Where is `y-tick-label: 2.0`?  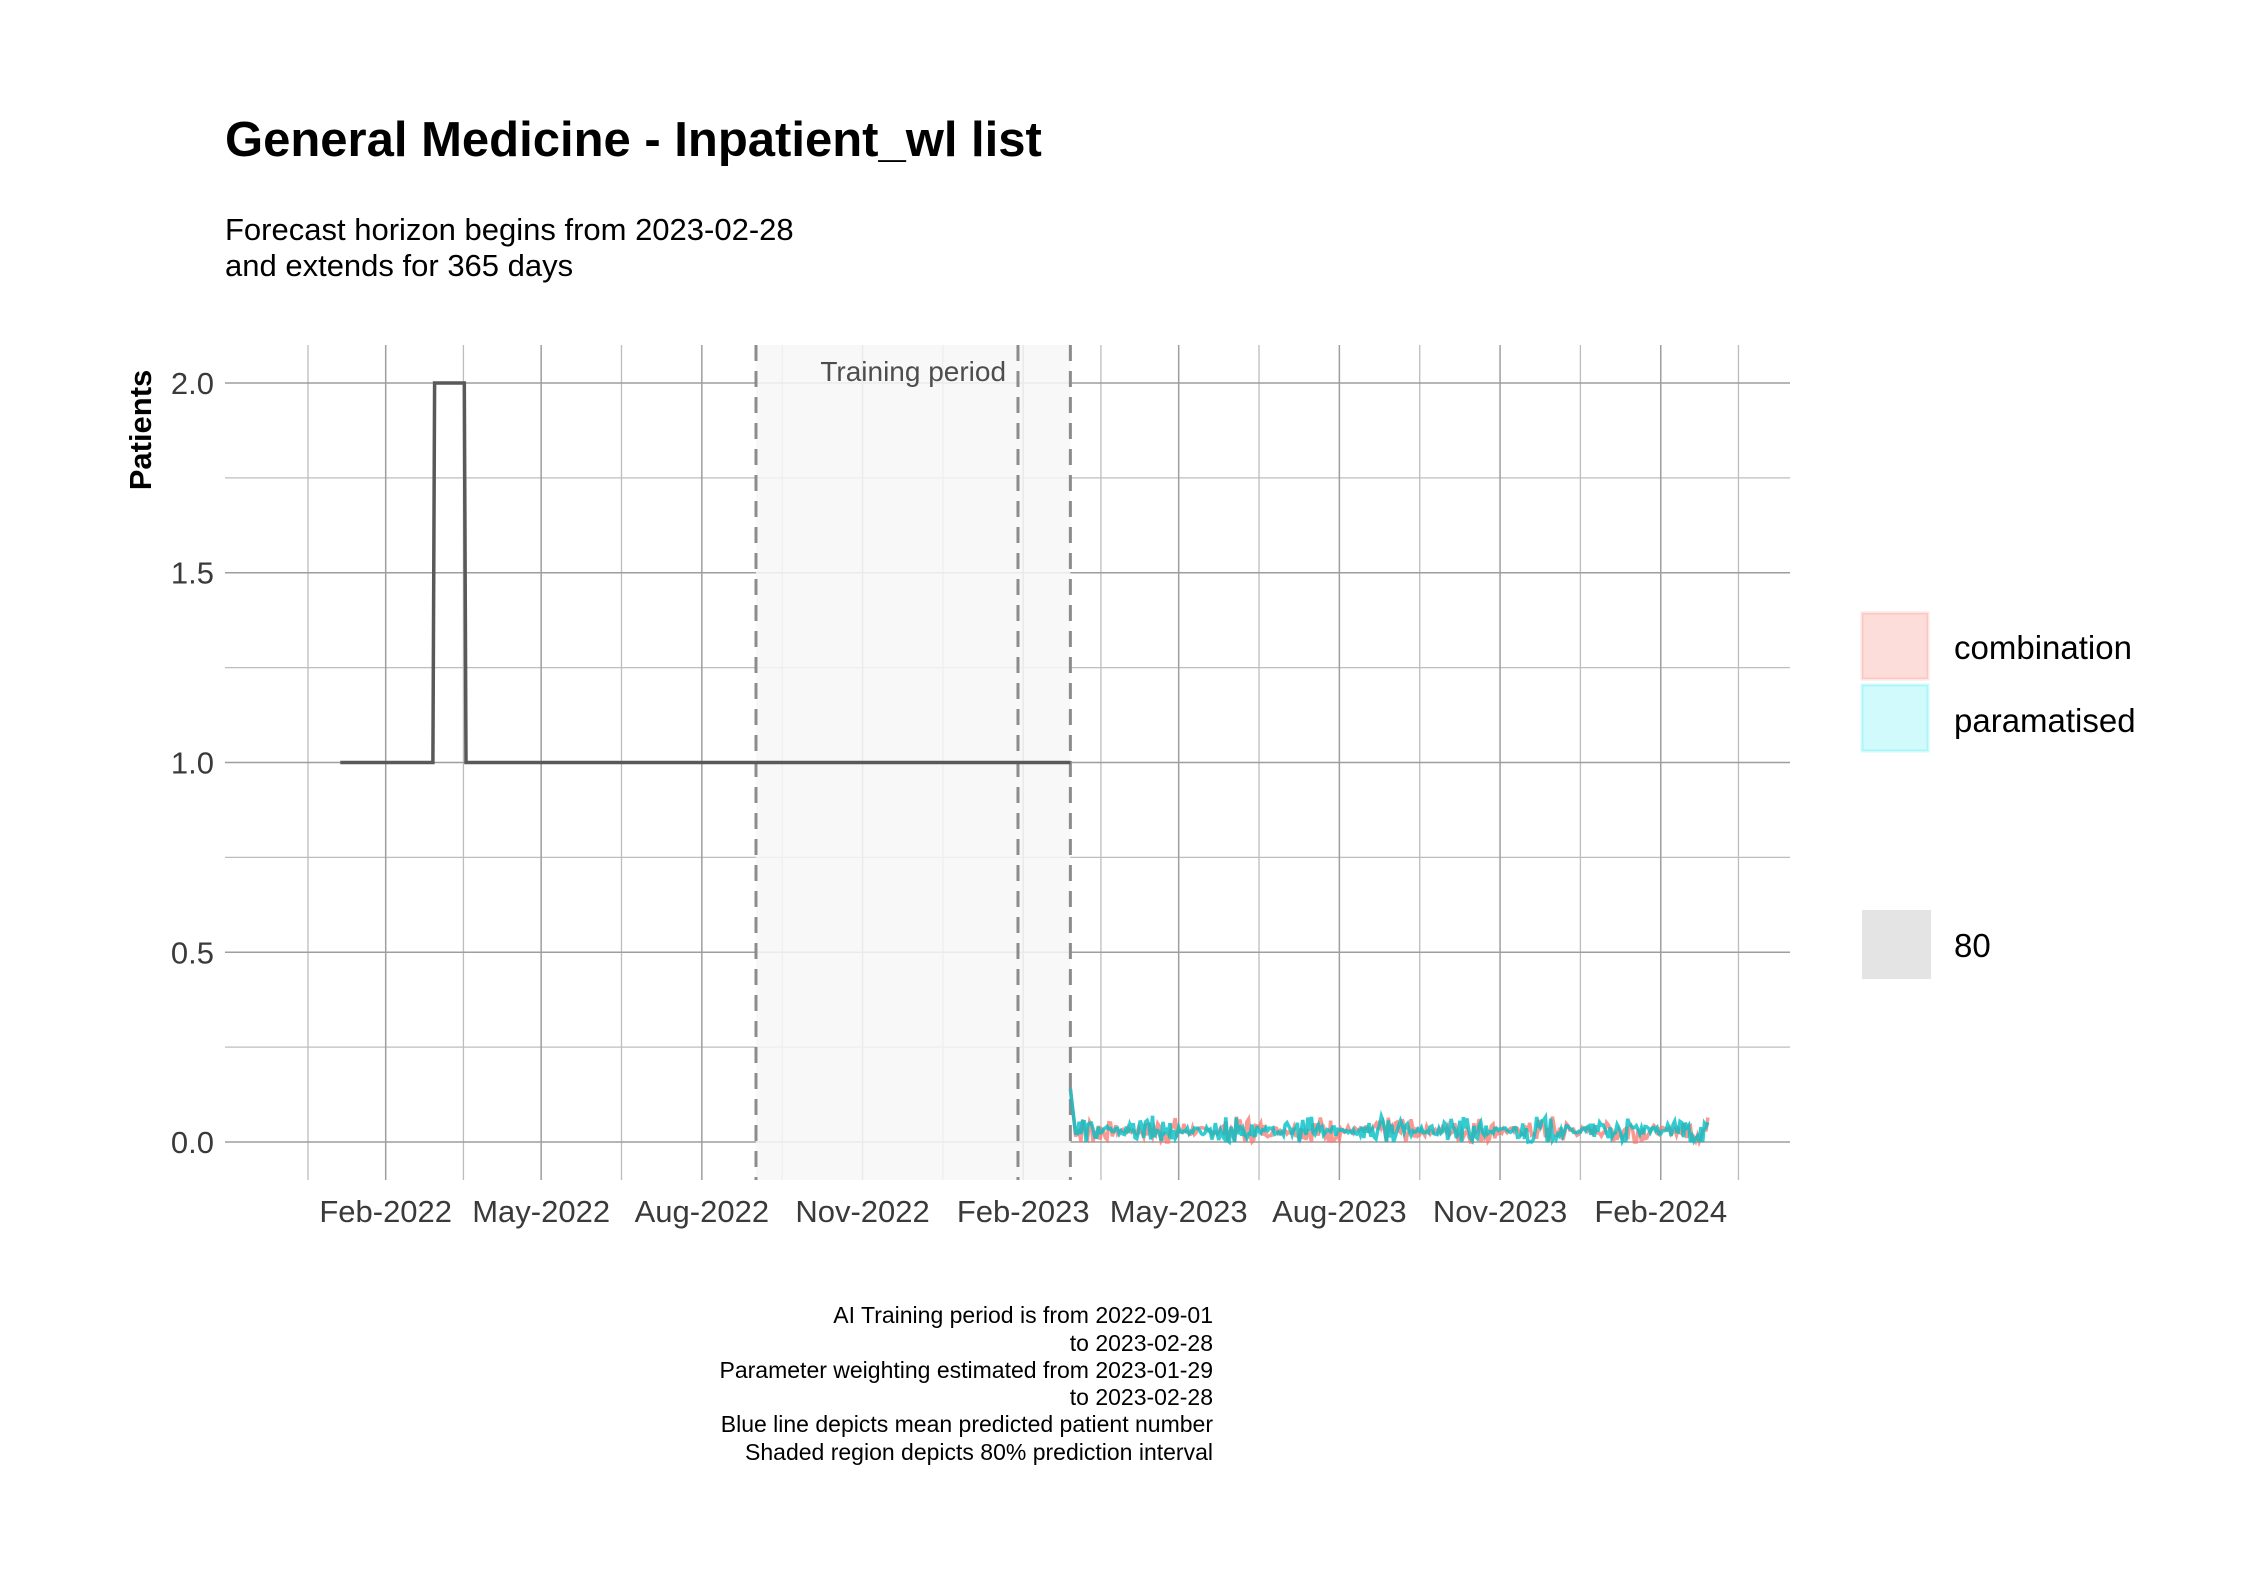 y-tick-label: 2.0 is located at coordinates (192, 383).